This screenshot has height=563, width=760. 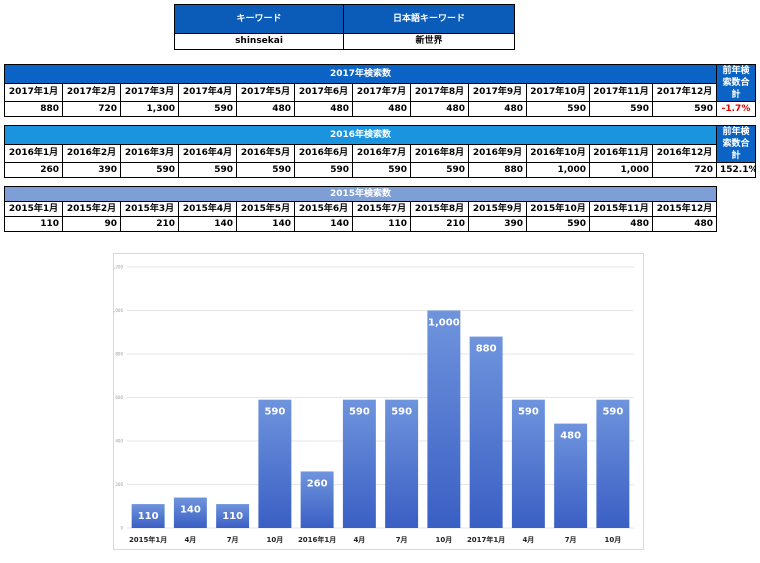 I want to click on x-tick-label: 4月, so click(x=528, y=540).